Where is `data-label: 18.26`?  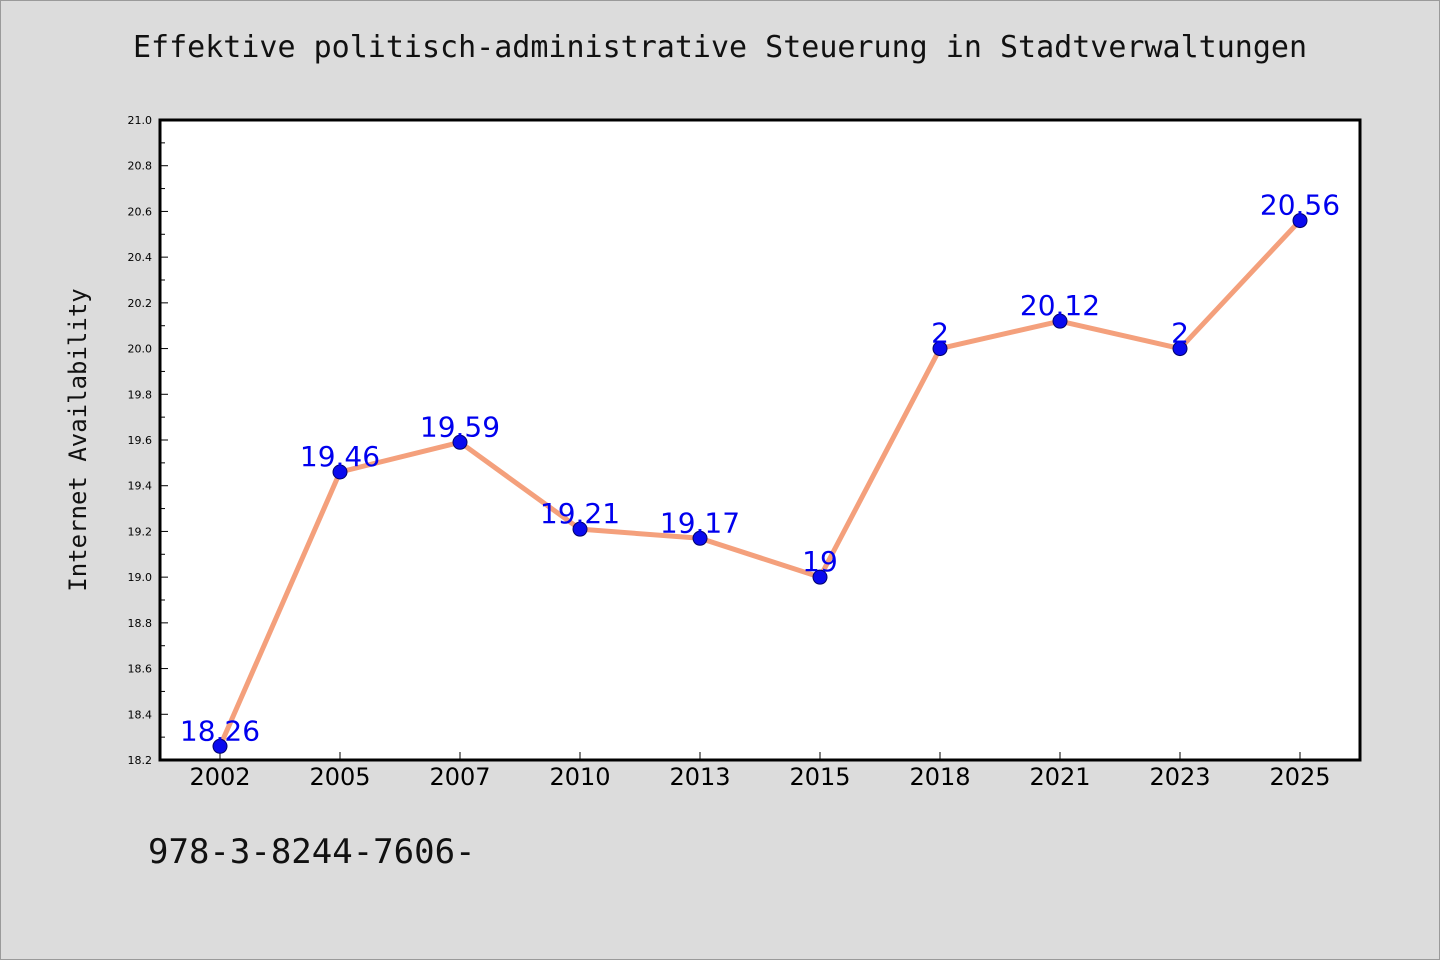 data-label: 18.26 is located at coordinates (220, 730).